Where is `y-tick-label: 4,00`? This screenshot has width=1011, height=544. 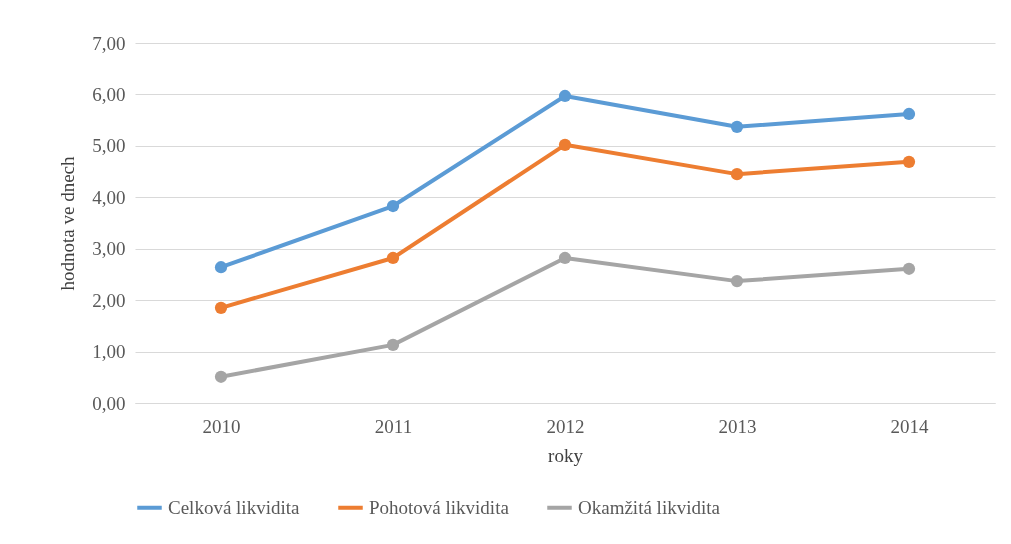 y-tick-label: 4,00 is located at coordinates (109, 197).